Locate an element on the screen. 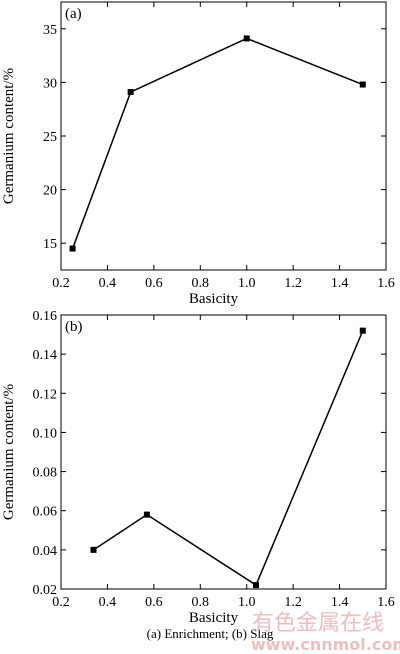 The height and width of the screenshot is (654, 400). x-axis-label-b: Basicity is located at coordinates (214, 618).